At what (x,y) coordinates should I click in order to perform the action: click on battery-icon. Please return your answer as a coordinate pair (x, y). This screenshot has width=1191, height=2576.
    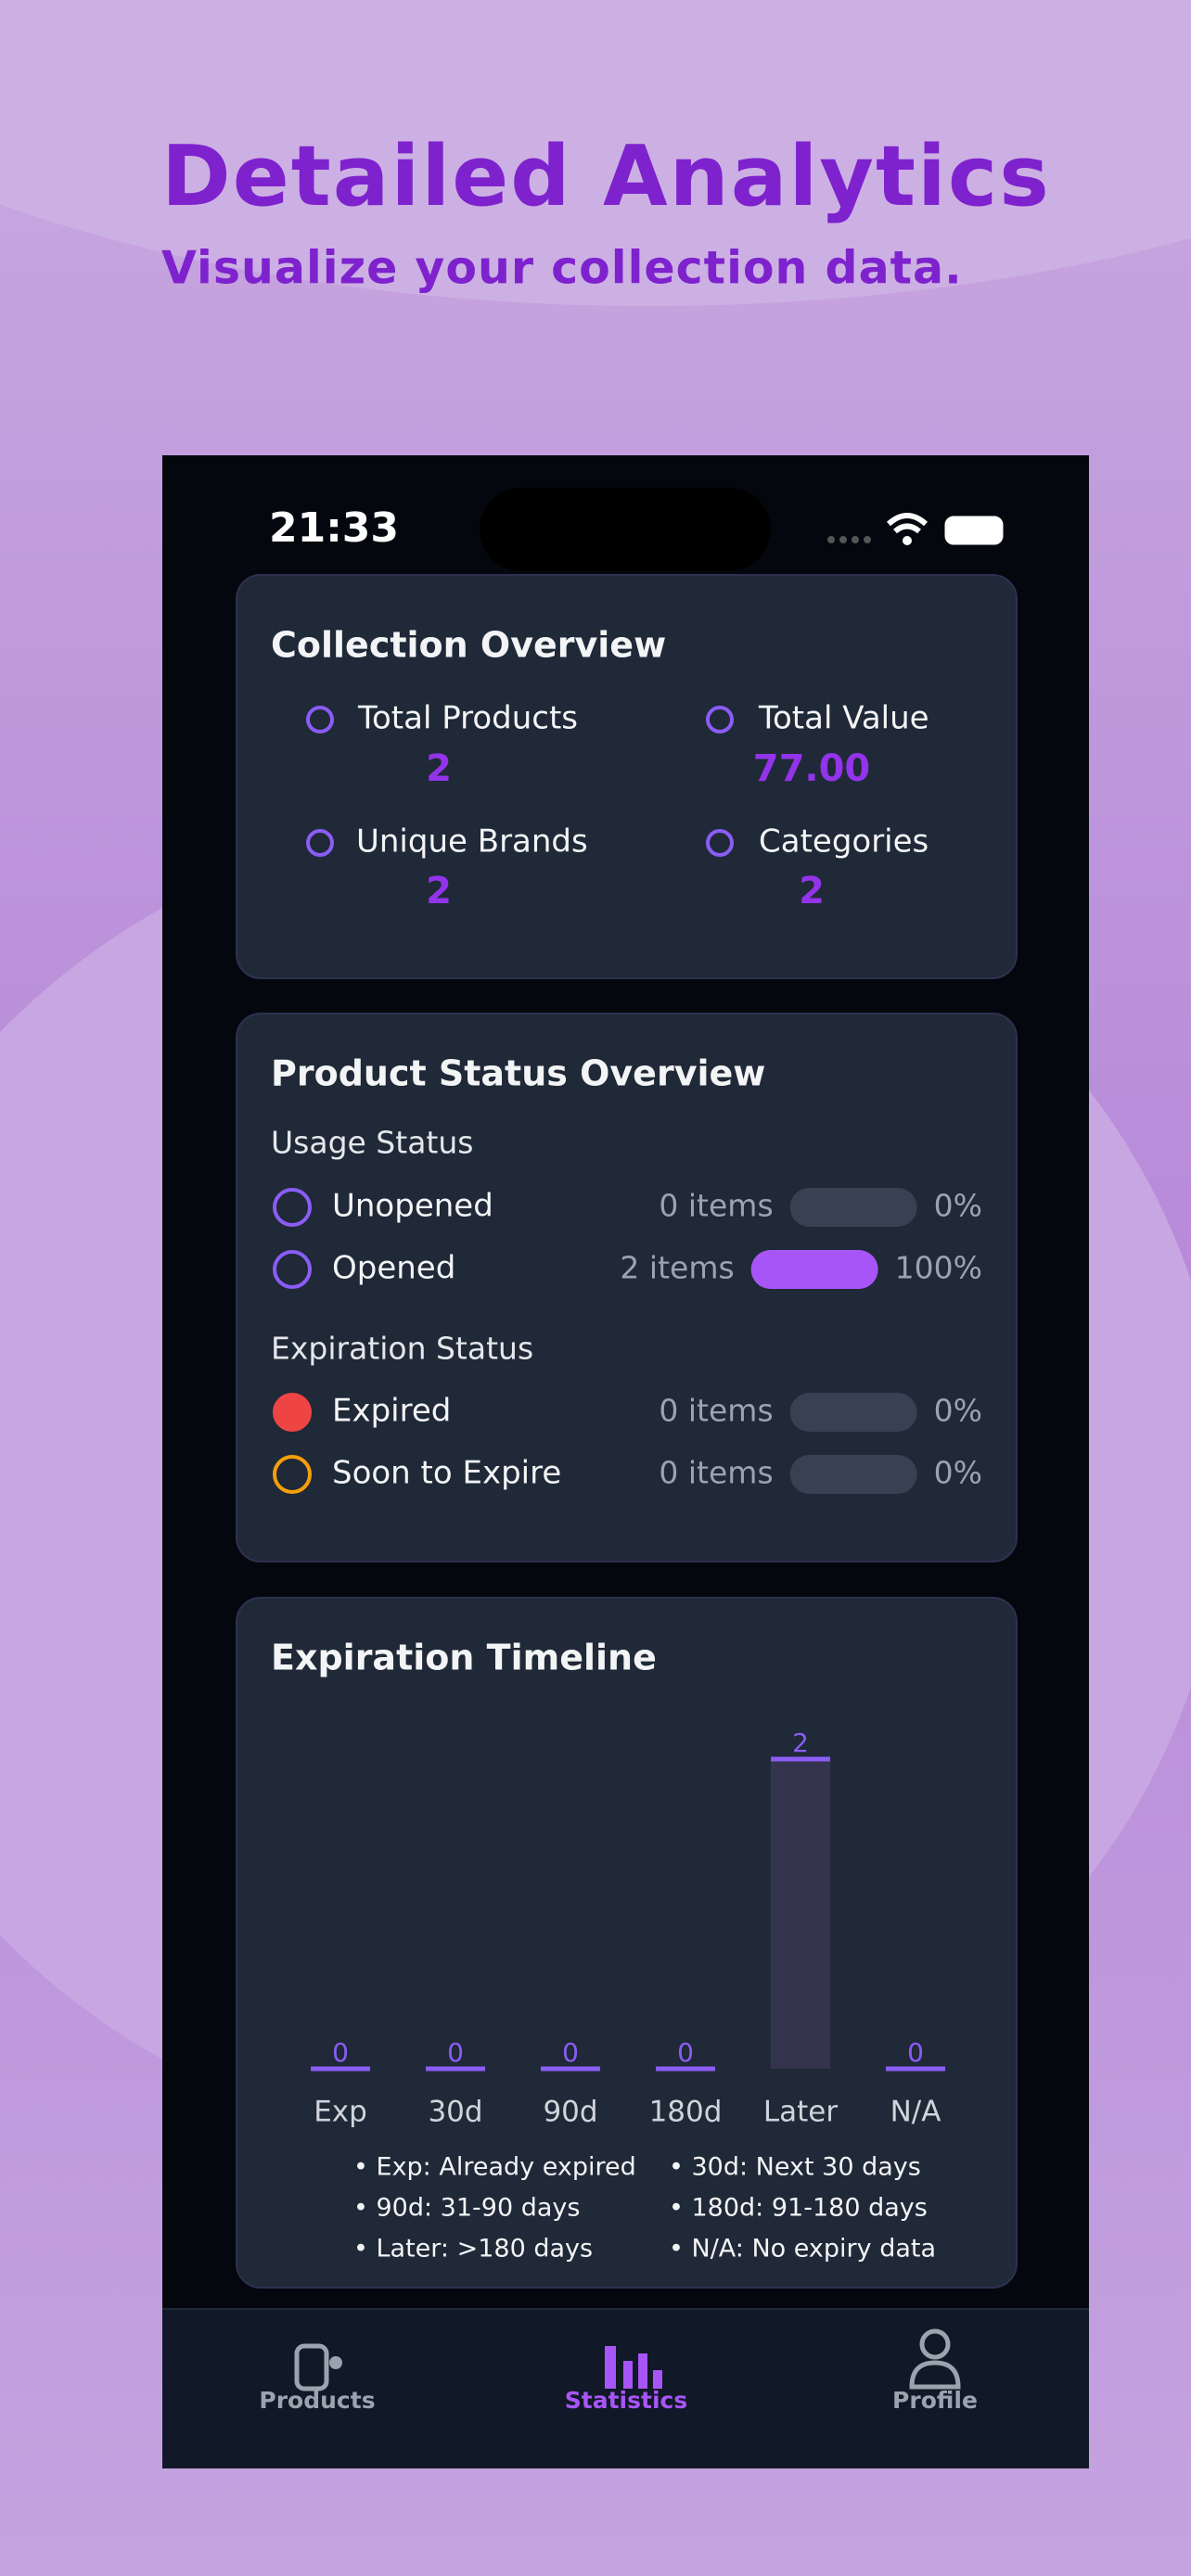
    Looking at the image, I should click on (974, 531).